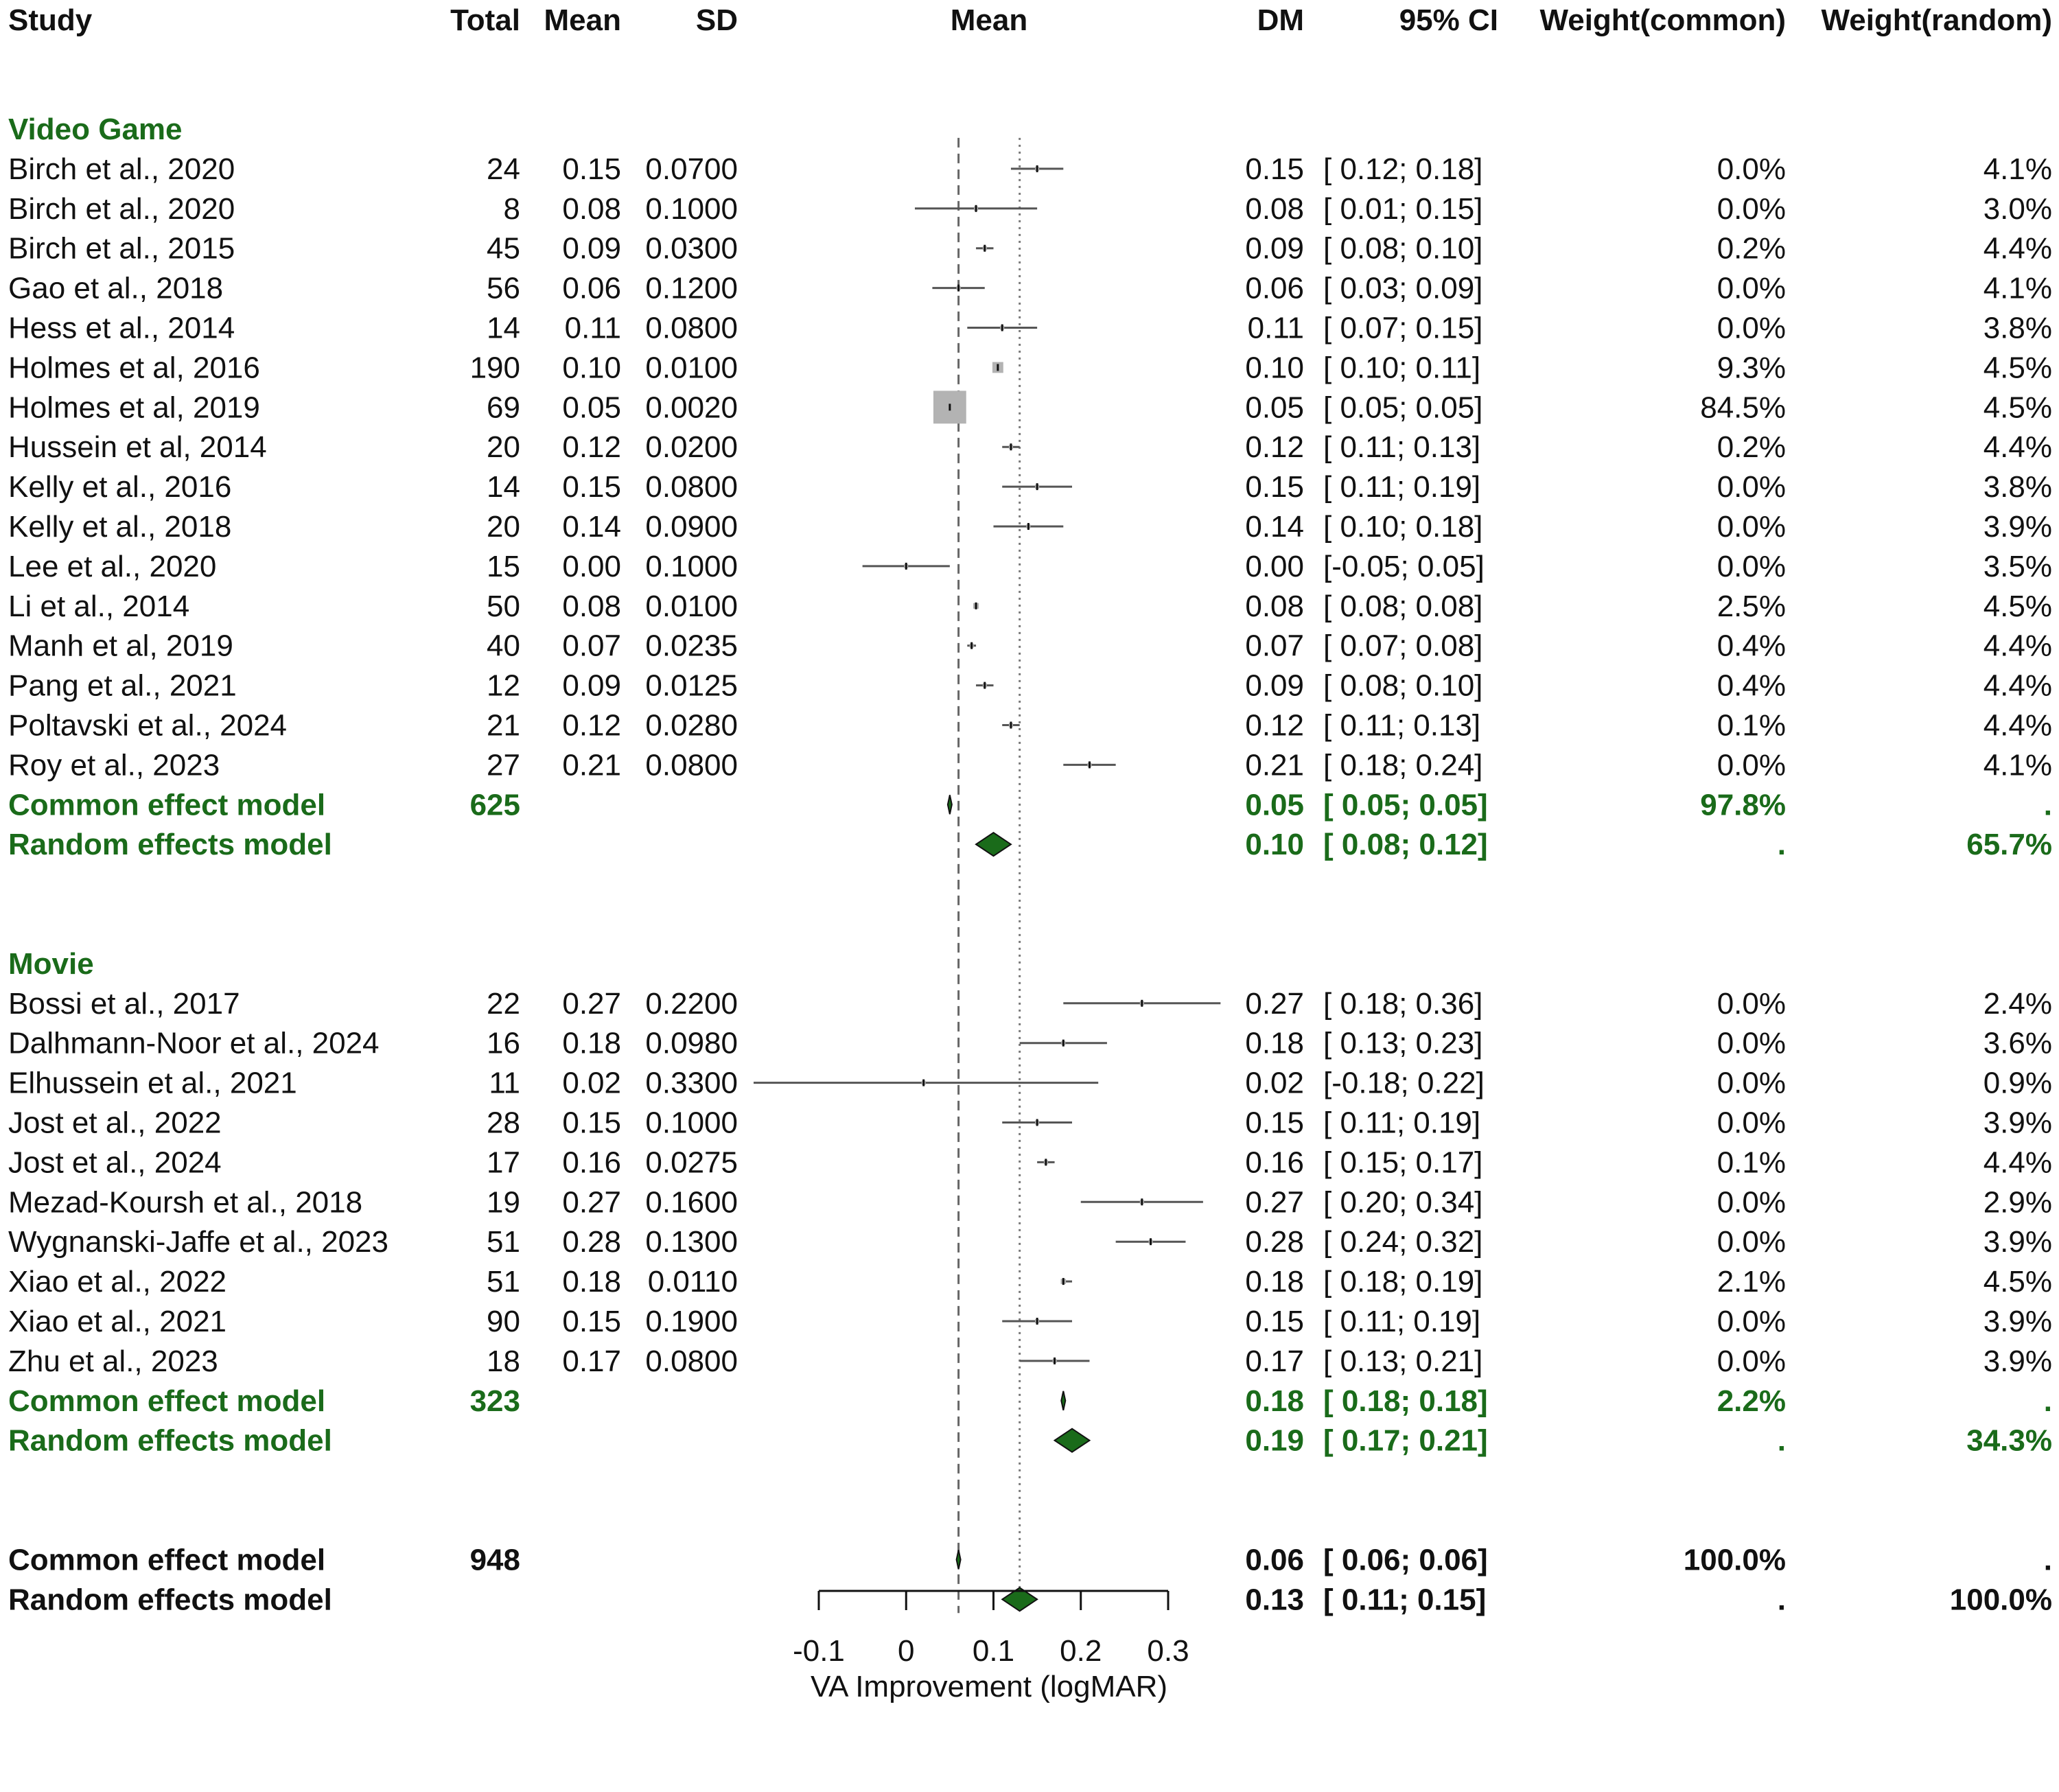 The image size is (2059, 1792). I want to click on study-name: Hess et al., 2014, so click(121, 328).